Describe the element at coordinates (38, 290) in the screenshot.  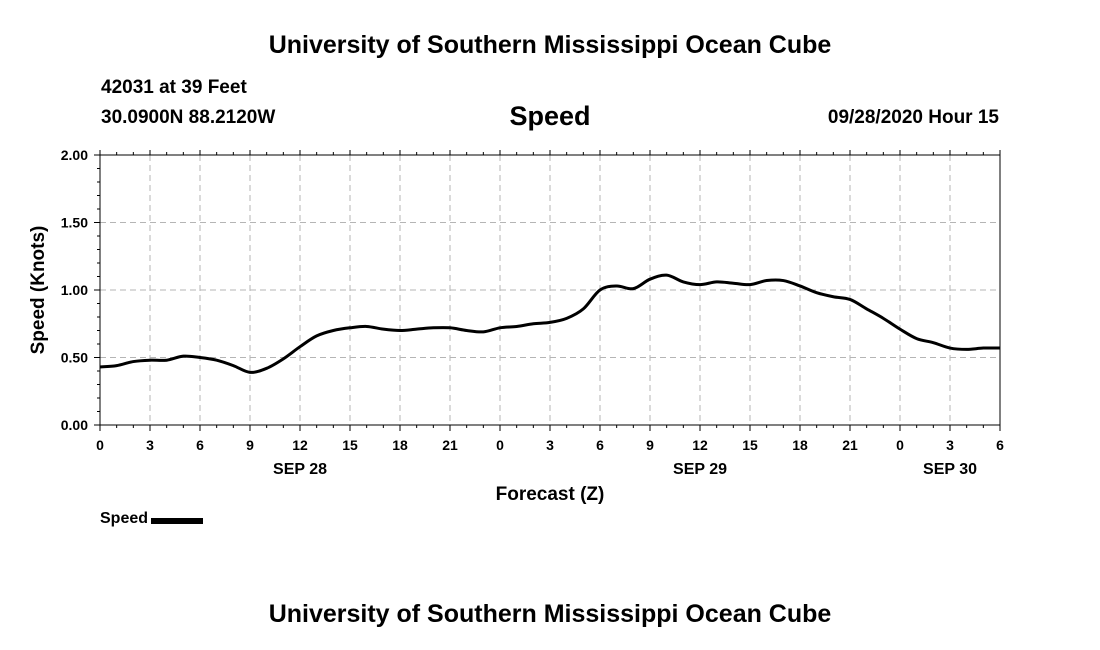
I see `y-axis-label: Speed (Knots)` at that location.